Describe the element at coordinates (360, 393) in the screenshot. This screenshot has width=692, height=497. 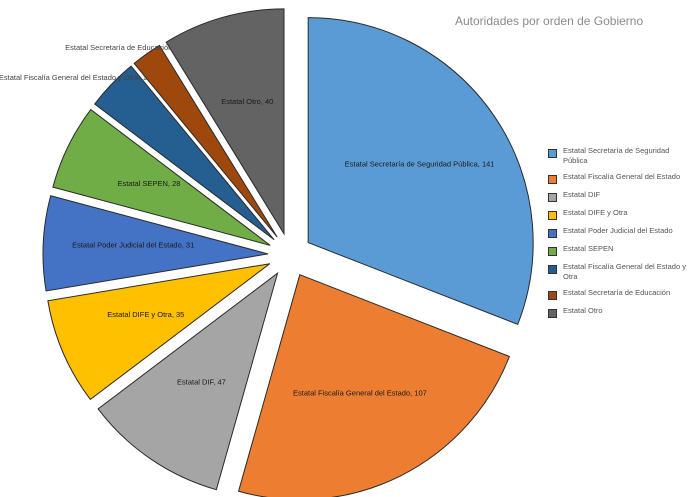
I see `slice-data-label: Estatal Fiscalía General del Estado, 107` at that location.